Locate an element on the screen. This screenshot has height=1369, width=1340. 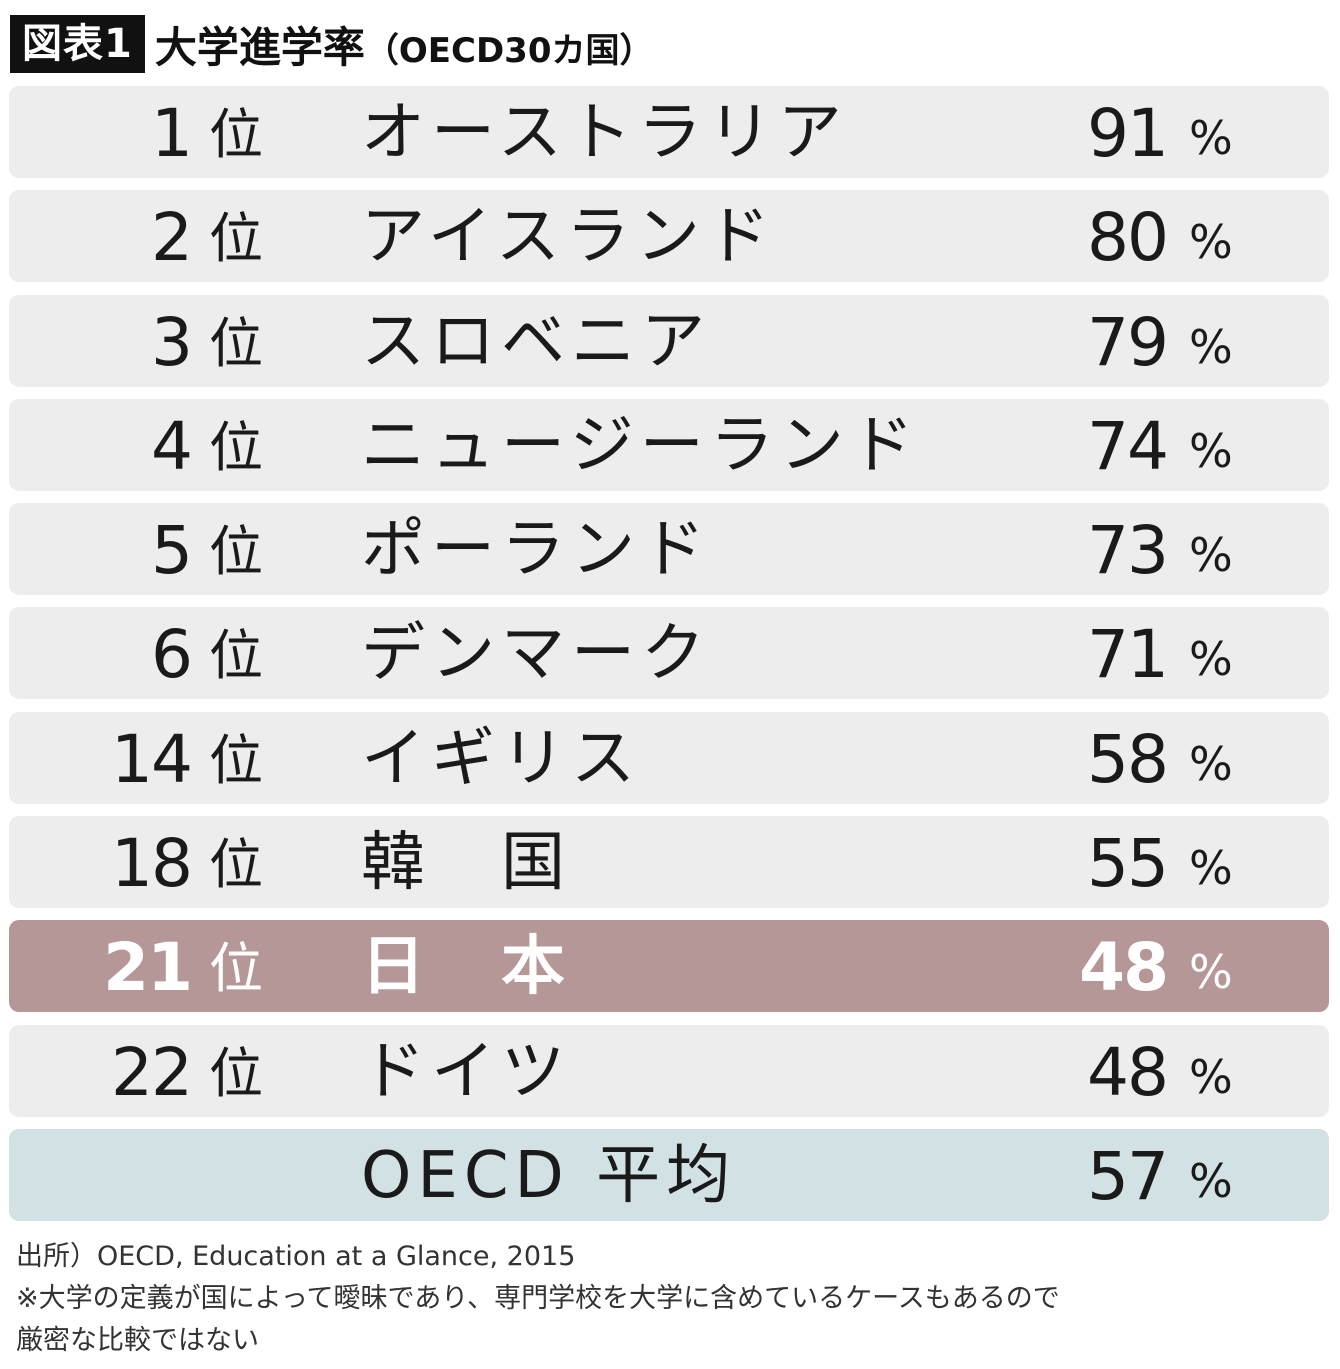
ranking-row: 6 位 デンマーク 71% is located at coordinates (669, 653).